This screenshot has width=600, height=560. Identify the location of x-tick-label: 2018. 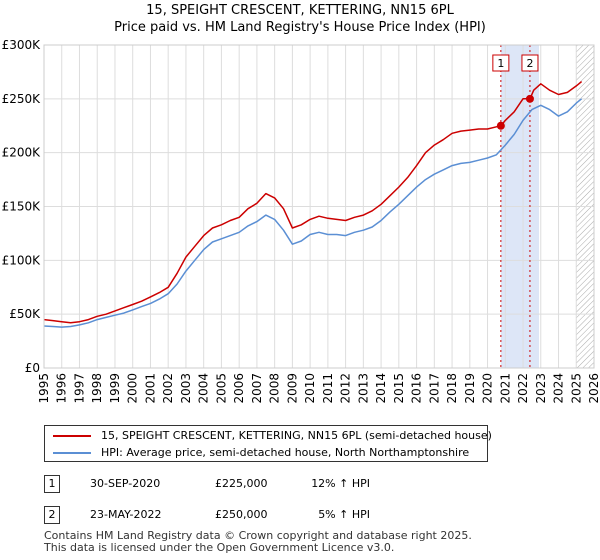
(452, 388).